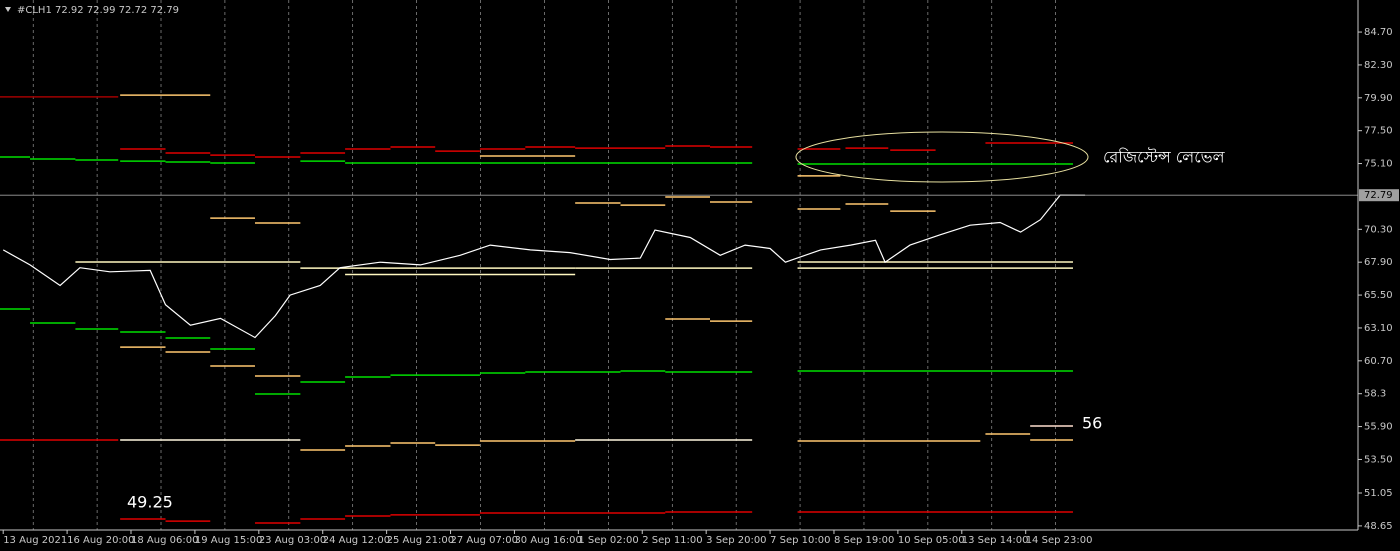 The width and height of the screenshot is (1400, 551). I want to click on last-price-box, so click(1379, 195).